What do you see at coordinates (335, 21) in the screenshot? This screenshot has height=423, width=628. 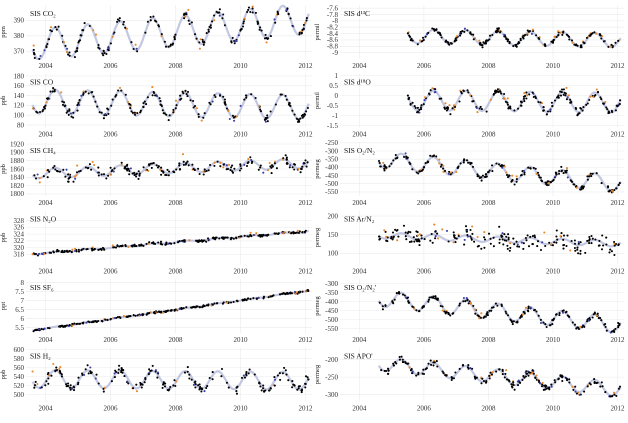 I see `y-tick-label: -8` at bounding box center [335, 21].